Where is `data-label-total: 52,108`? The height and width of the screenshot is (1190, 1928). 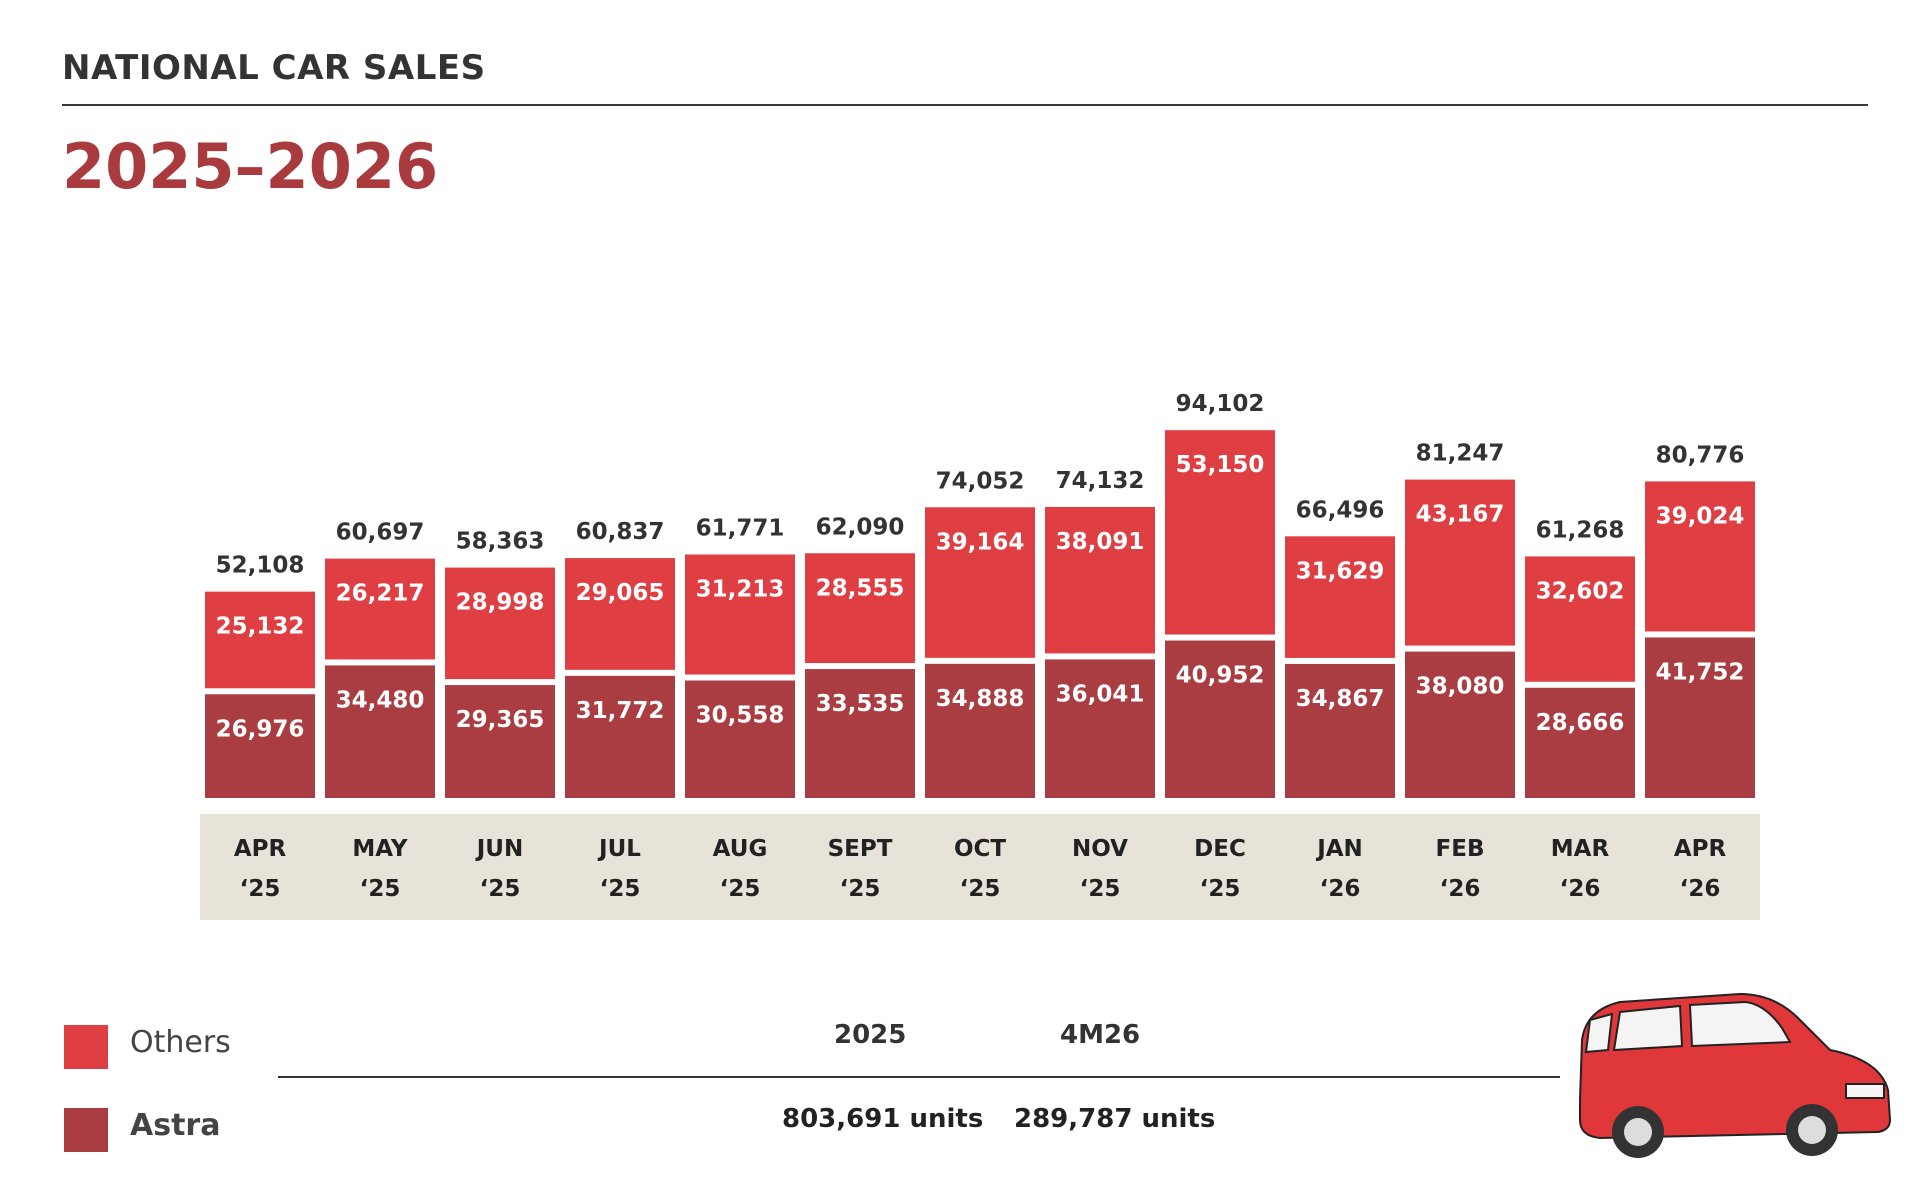 data-label-total: 52,108 is located at coordinates (260, 566).